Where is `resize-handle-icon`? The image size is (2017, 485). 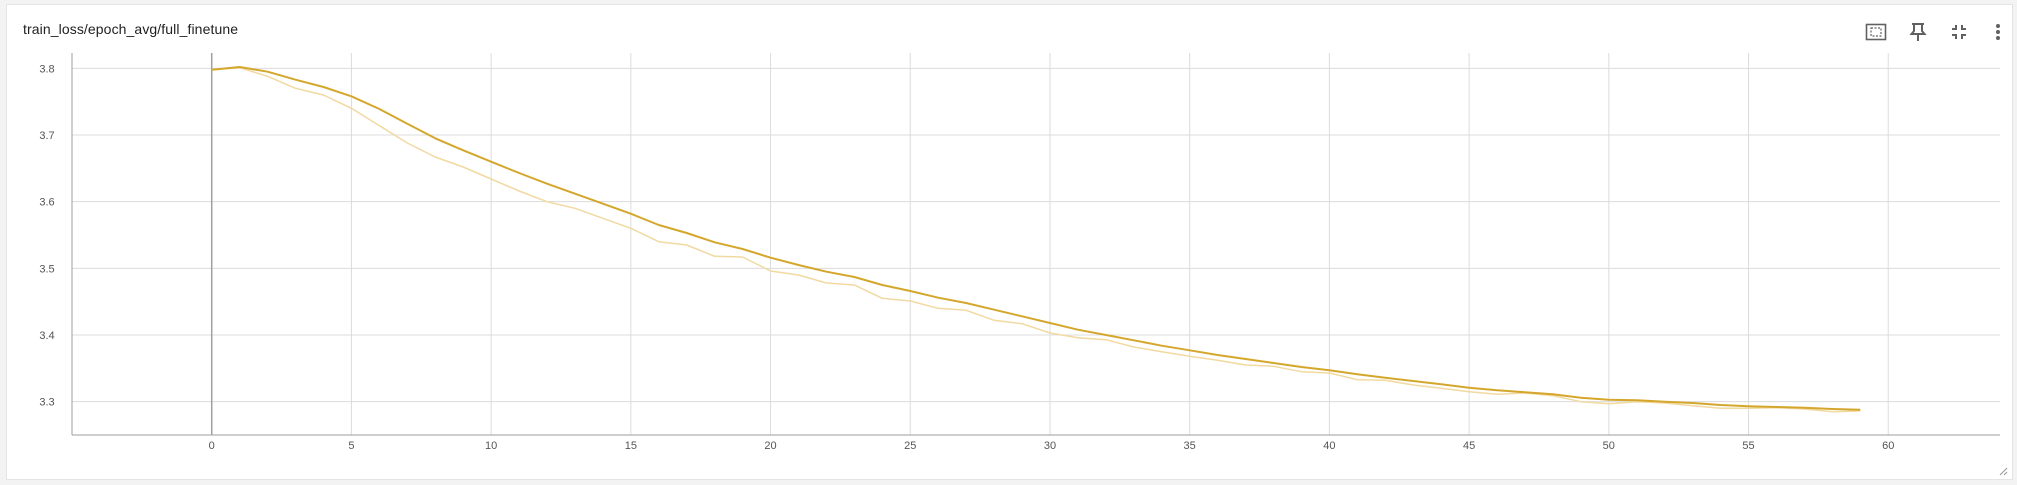
resize-handle-icon is located at coordinates (2002, 469).